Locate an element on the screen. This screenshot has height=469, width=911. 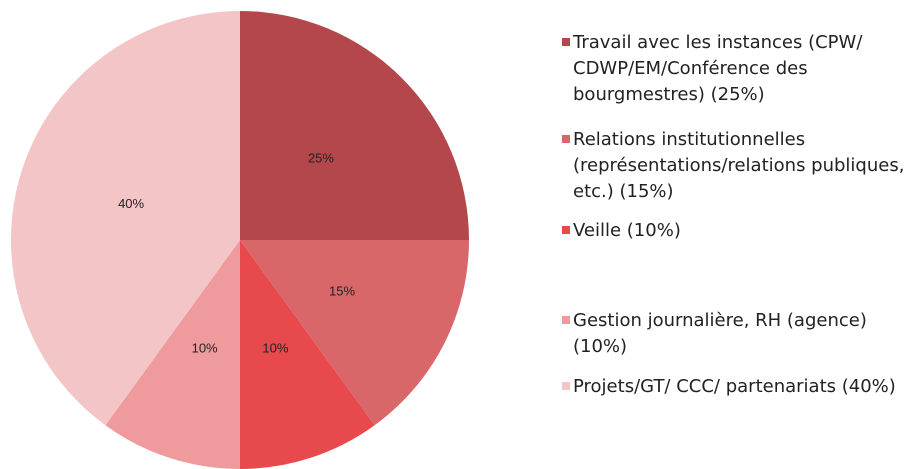
legend-item: Projets/GT/ CCC/ partenariats (40%) is located at coordinates (732, 387).